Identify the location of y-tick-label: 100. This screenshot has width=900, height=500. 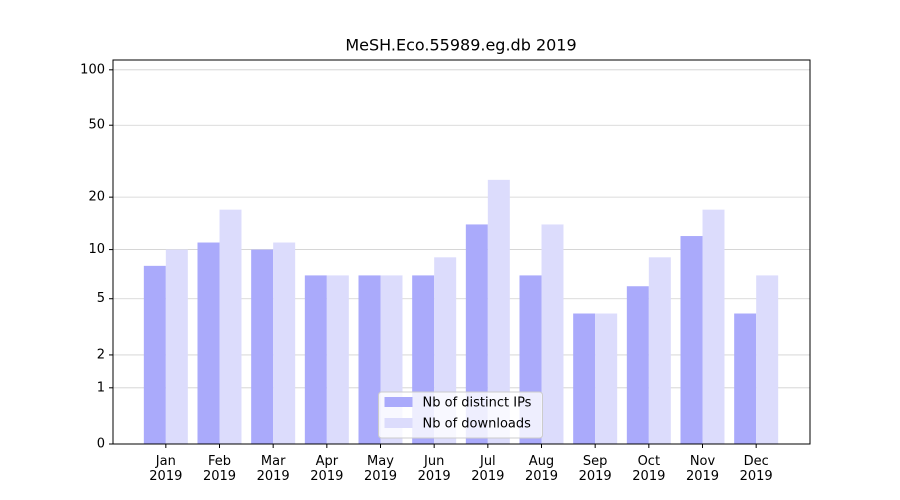
(92, 69).